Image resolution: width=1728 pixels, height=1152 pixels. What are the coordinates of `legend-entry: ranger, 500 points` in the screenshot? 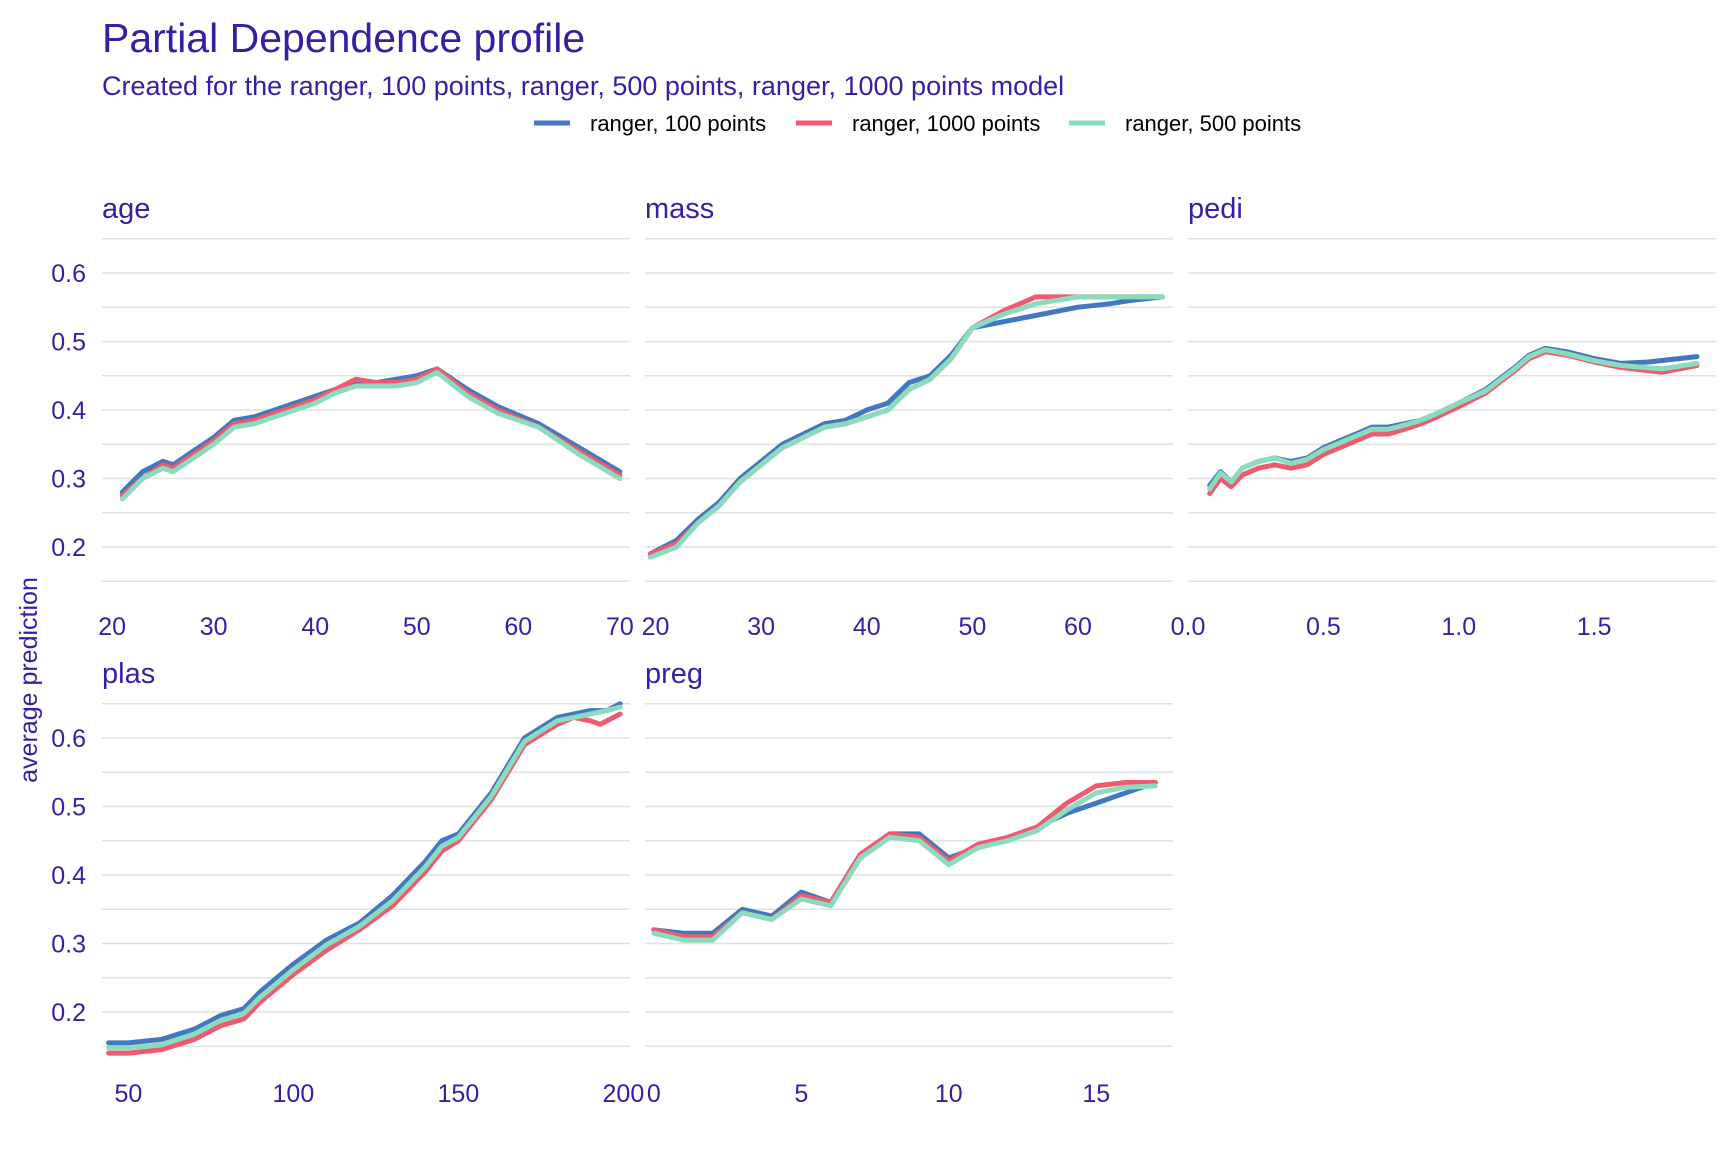 It's located at (1185, 123).